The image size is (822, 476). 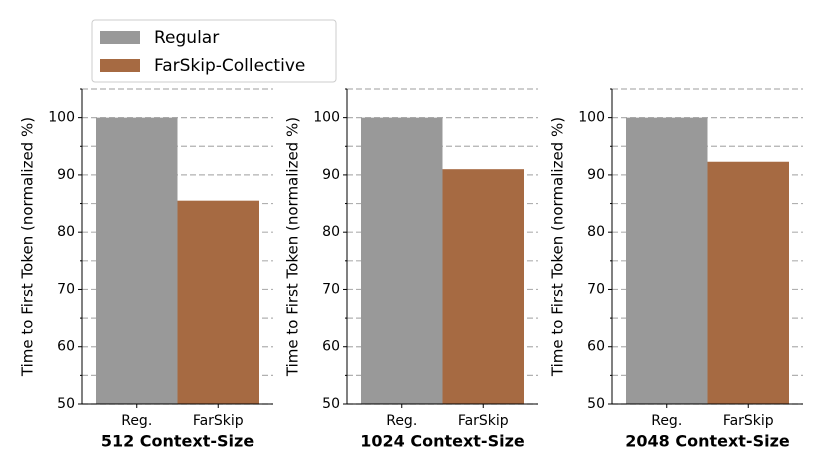 What do you see at coordinates (178, 441) in the screenshot?
I see `x-axis-label: 512 Context-Size` at bounding box center [178, 441].